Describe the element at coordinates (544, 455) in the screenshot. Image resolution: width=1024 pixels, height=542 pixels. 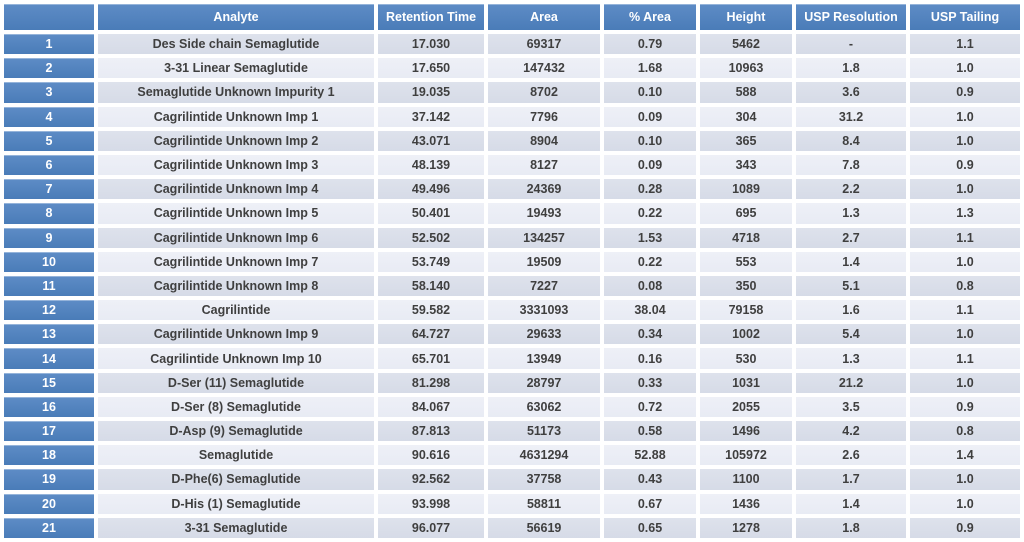
I see `area-cell: 4631294` at that location.